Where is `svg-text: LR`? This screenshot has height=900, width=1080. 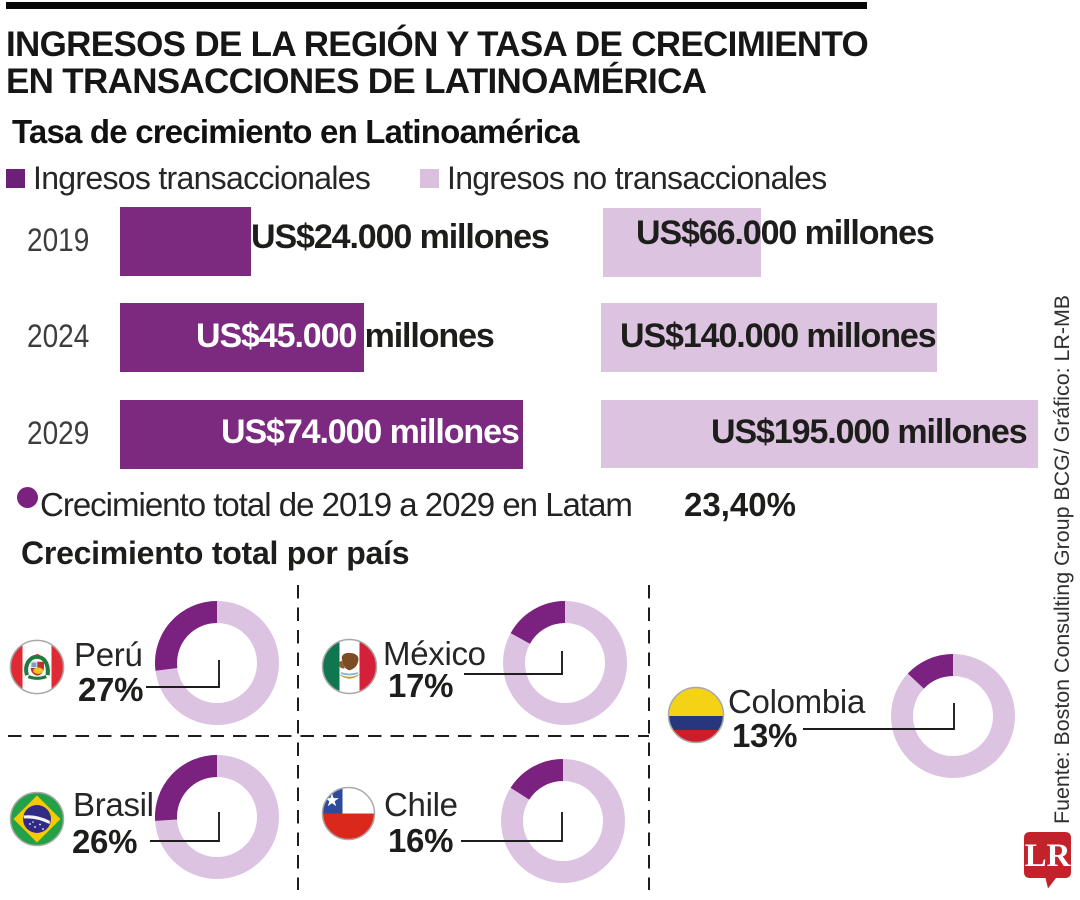
svg-text: LR is located at coordinates (1048, 856).